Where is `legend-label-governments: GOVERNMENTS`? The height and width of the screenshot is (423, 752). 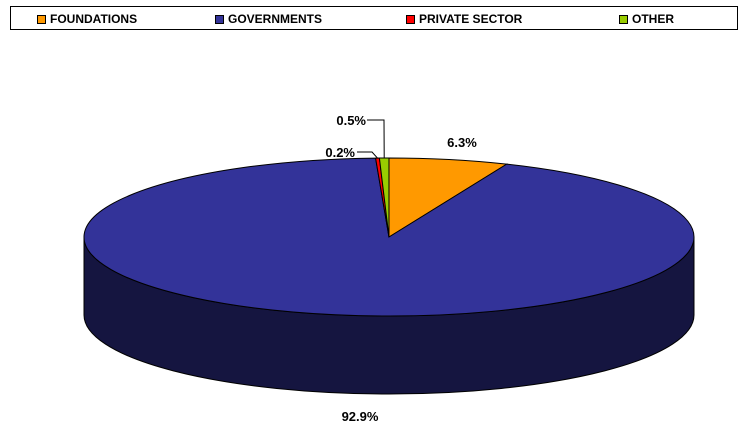 legend-label-governments: GOVERNMENTS is located at coordinates (275, 19).